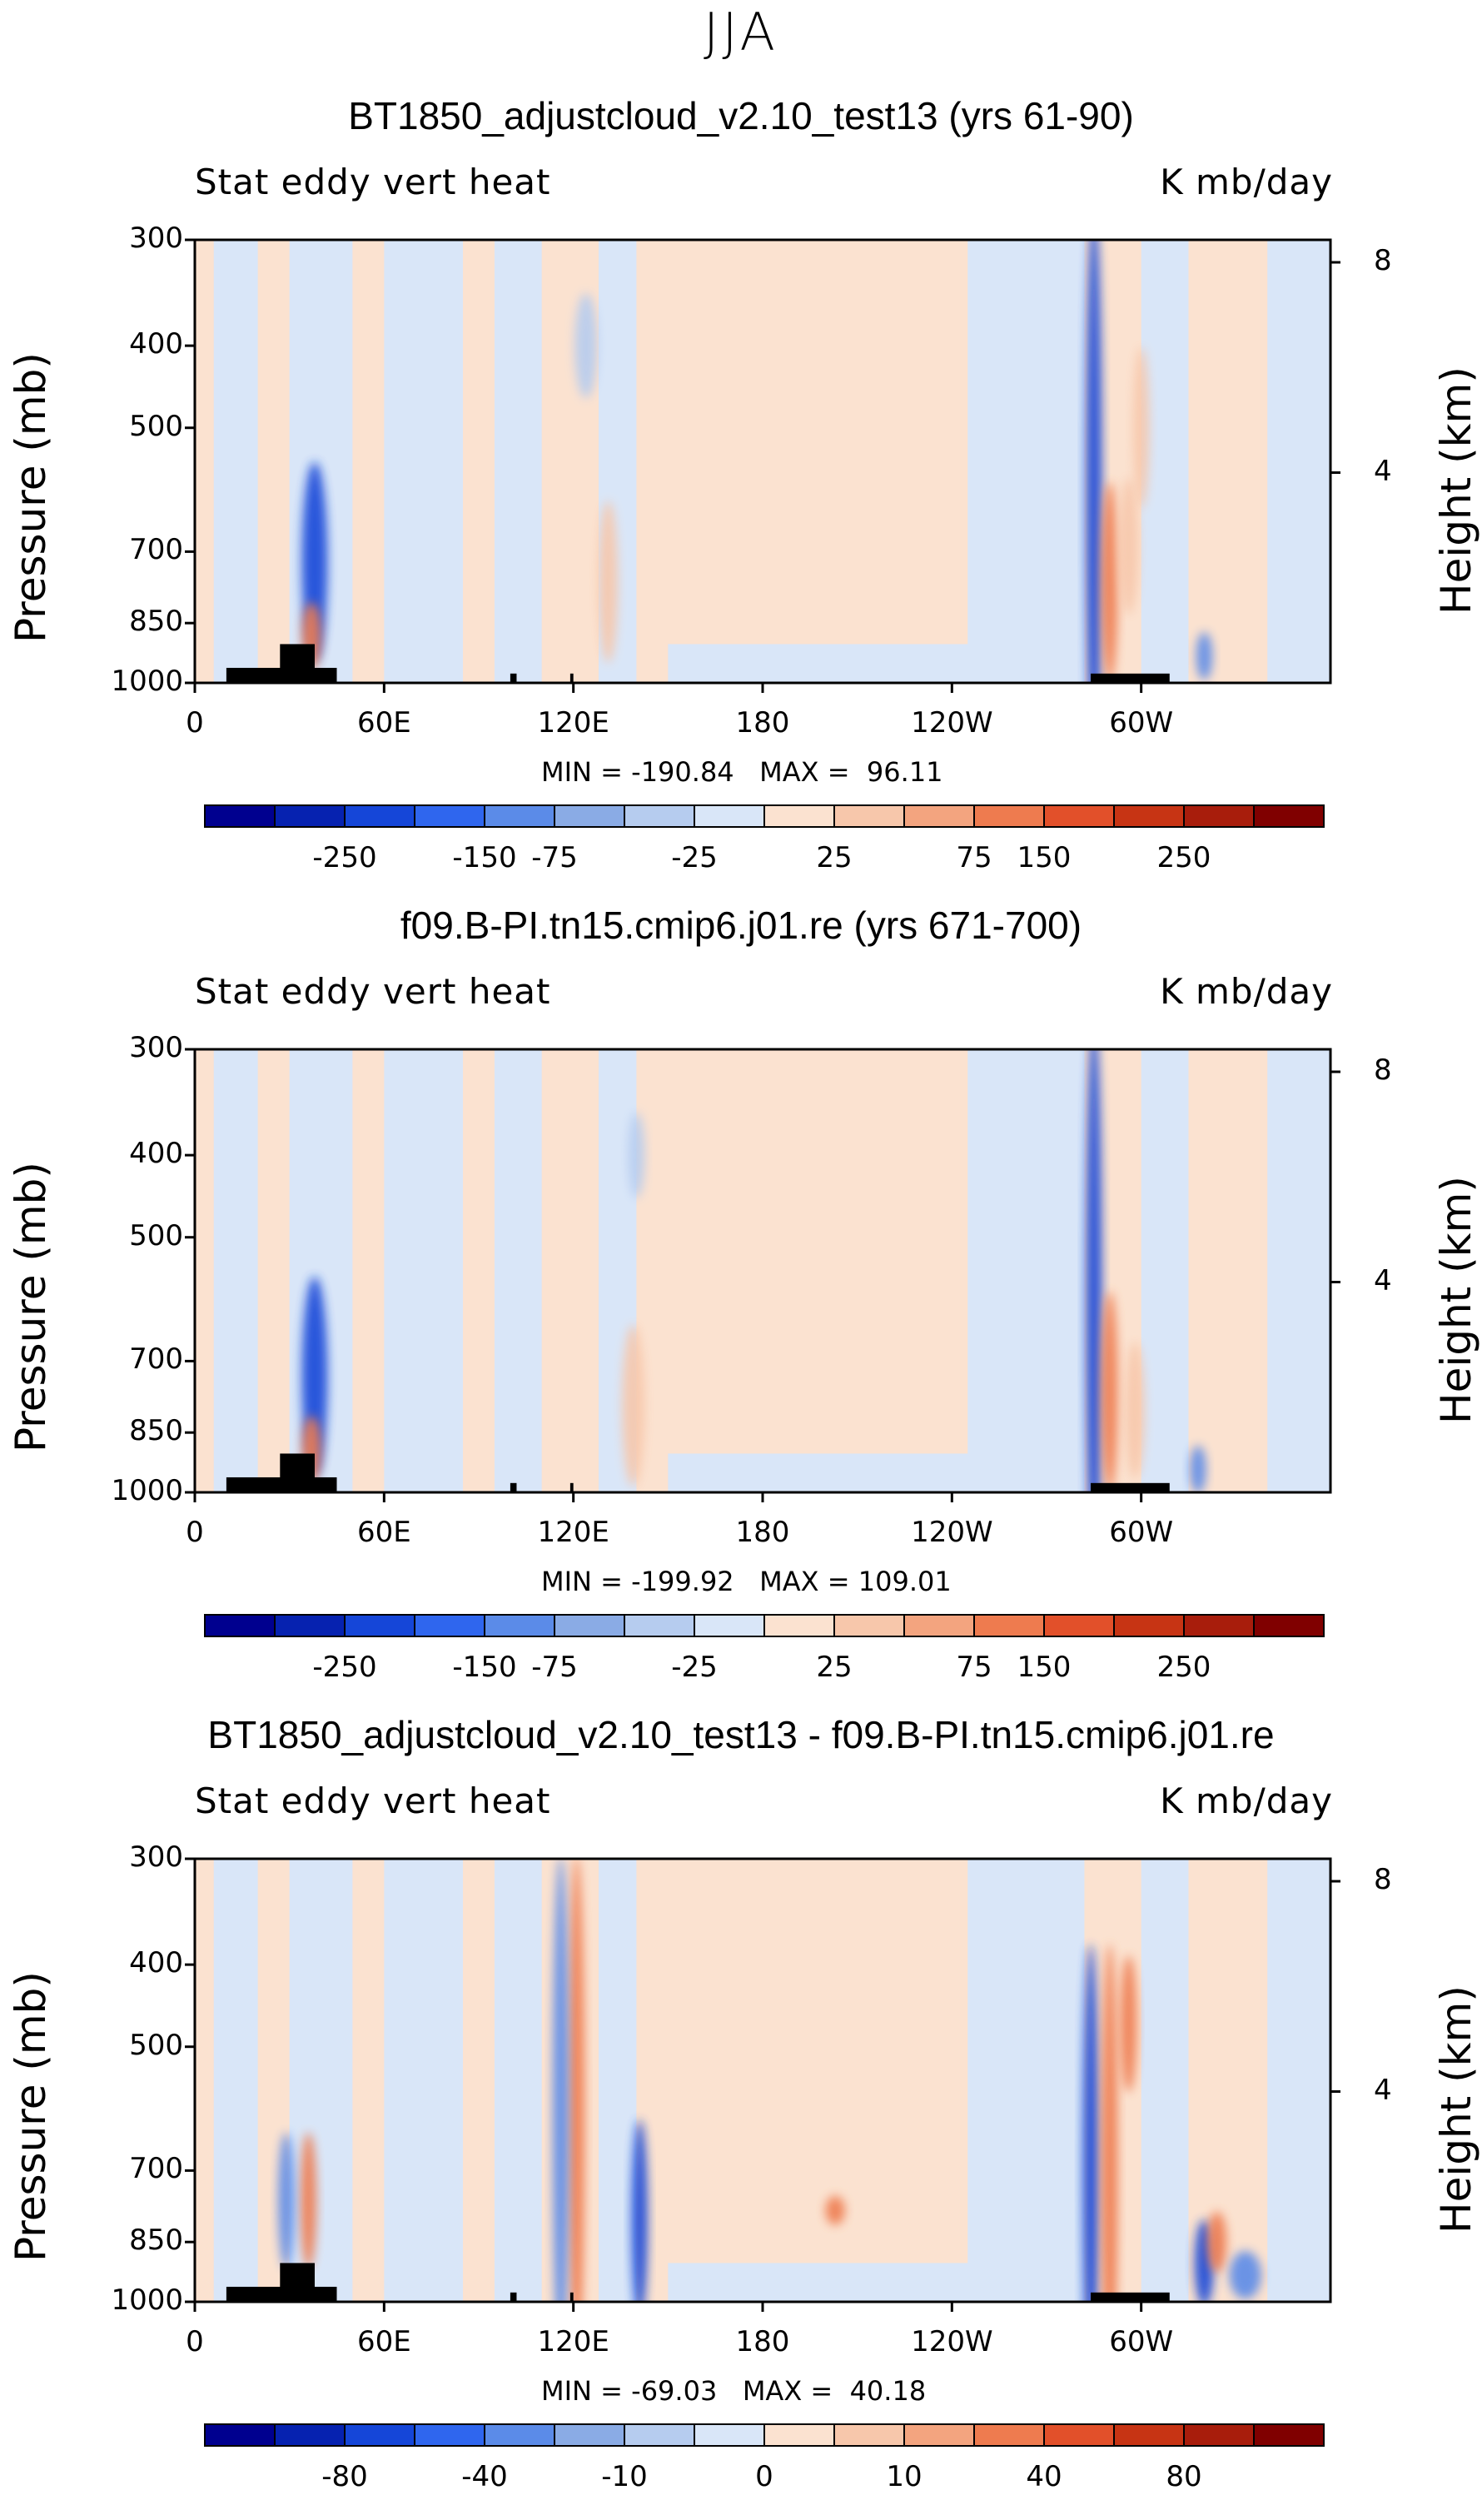  What do you see at coordinates (373, 991) in the screenshot?
I see `variable-label: Stat eddy vert heat` at bounding box center [373, 991].